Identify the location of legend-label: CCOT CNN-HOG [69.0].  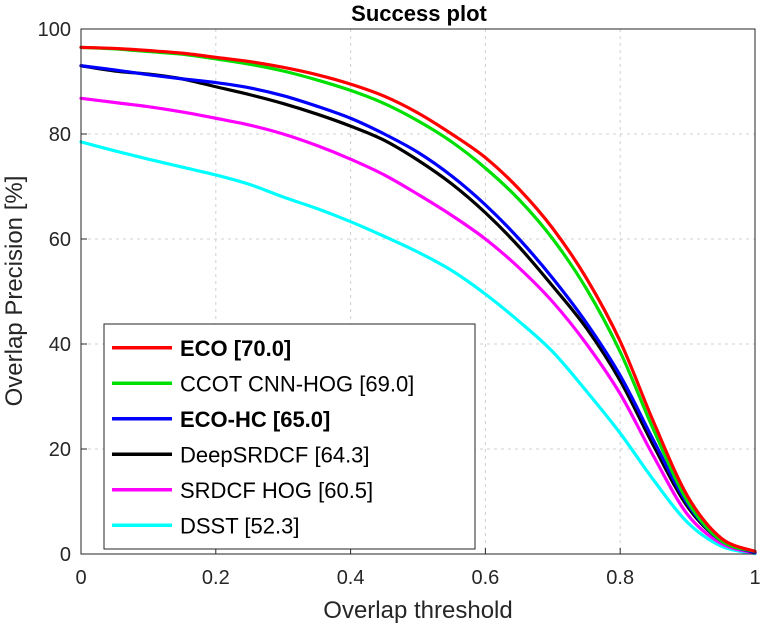
(297, 383).